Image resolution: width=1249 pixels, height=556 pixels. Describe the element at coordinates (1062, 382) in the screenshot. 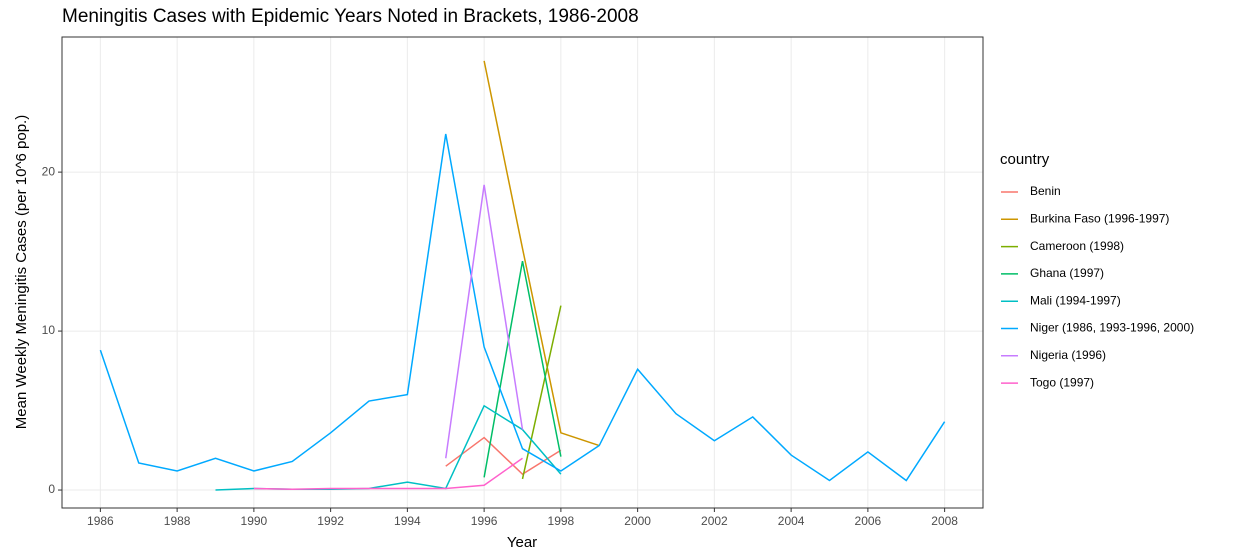

I see `legend-label: Togo (1997)` at that location.